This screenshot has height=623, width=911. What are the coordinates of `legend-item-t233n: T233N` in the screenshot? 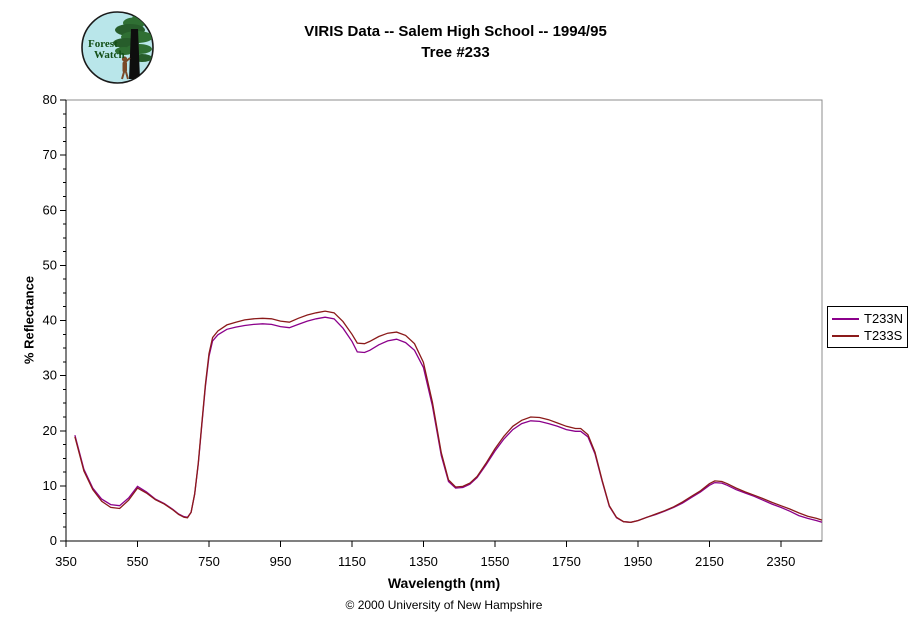 It's located at (867, 318).